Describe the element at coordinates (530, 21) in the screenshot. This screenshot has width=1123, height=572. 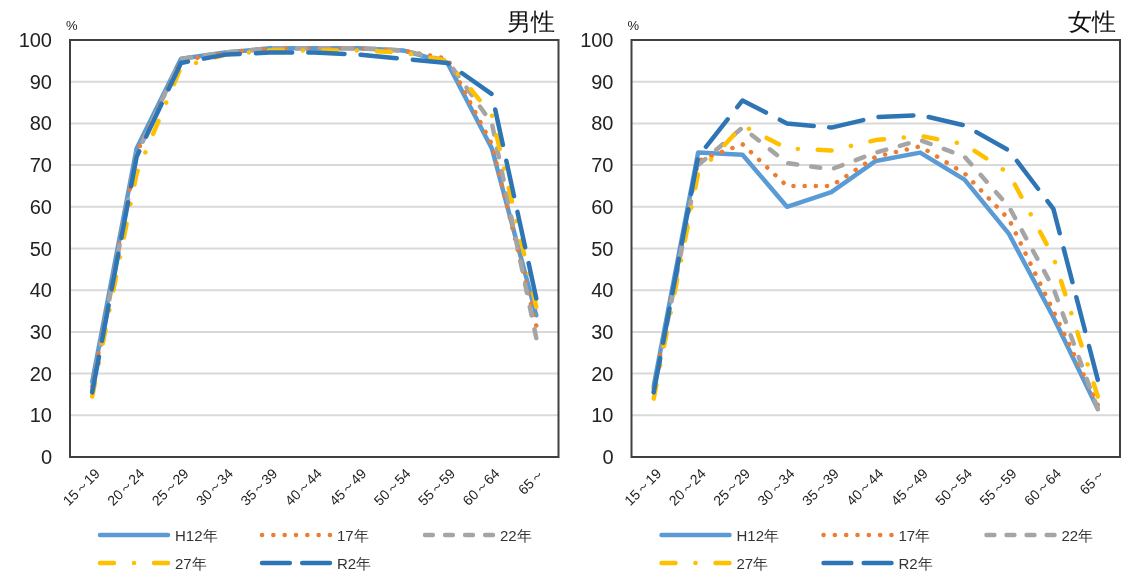
I see `chart-title: 男性` at that location.